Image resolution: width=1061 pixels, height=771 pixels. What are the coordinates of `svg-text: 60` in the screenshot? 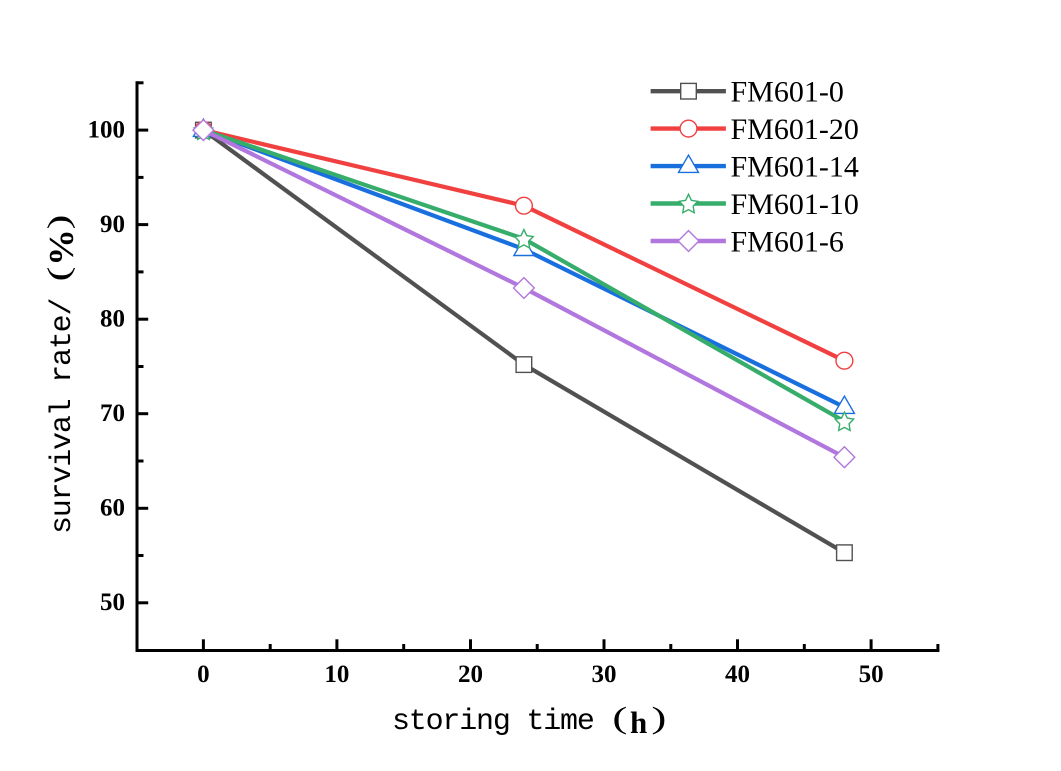 It's located at (112, 508).